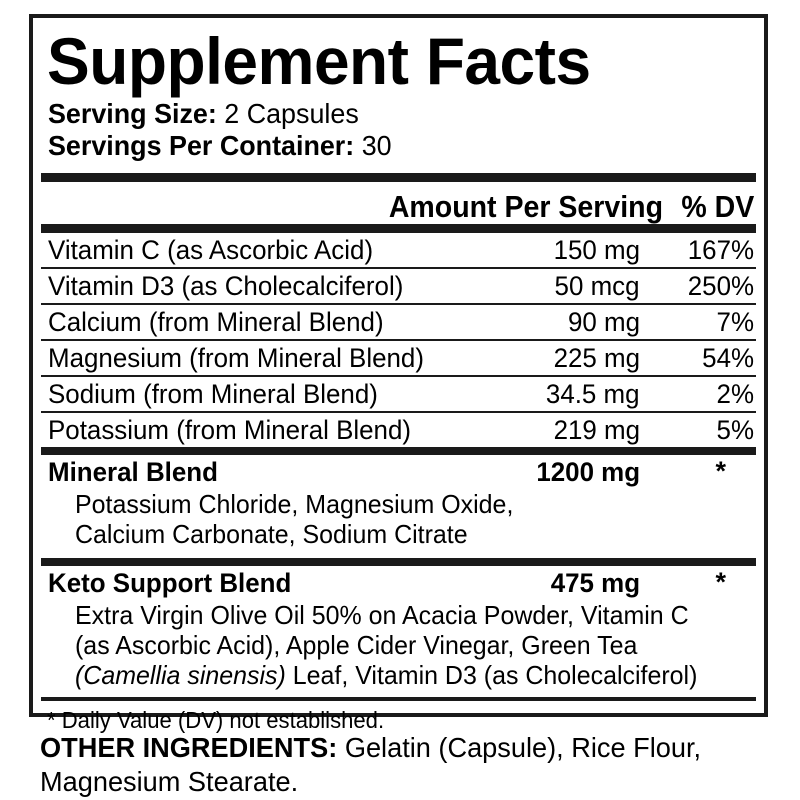  What do you see at coordinates (294, 504) in the screenshot?
I see `blend-ingredient-line: Potassium Chloride, Magnesium Oxide,` at bounding box center [294, 504].